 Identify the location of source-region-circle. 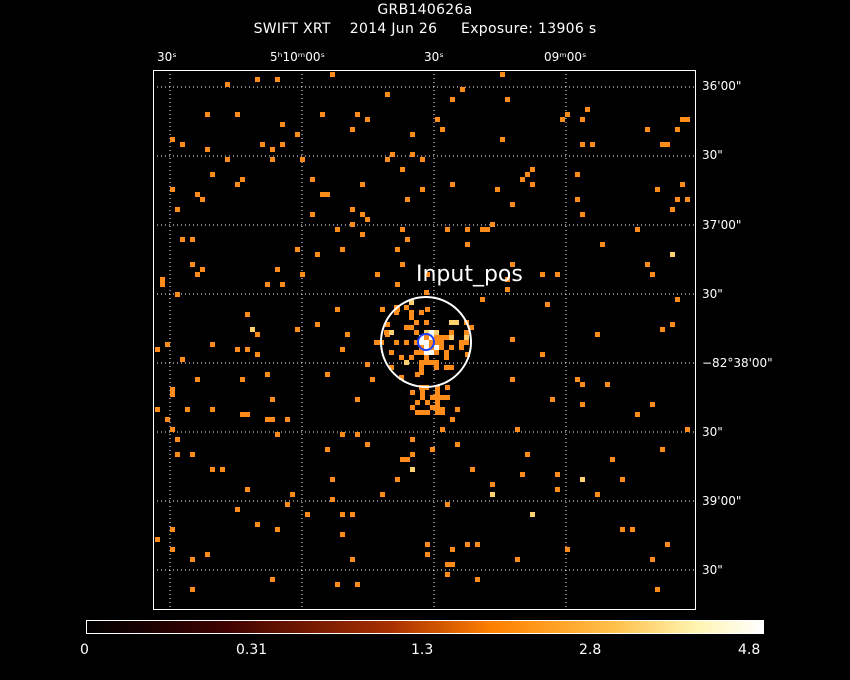
(426, 342).